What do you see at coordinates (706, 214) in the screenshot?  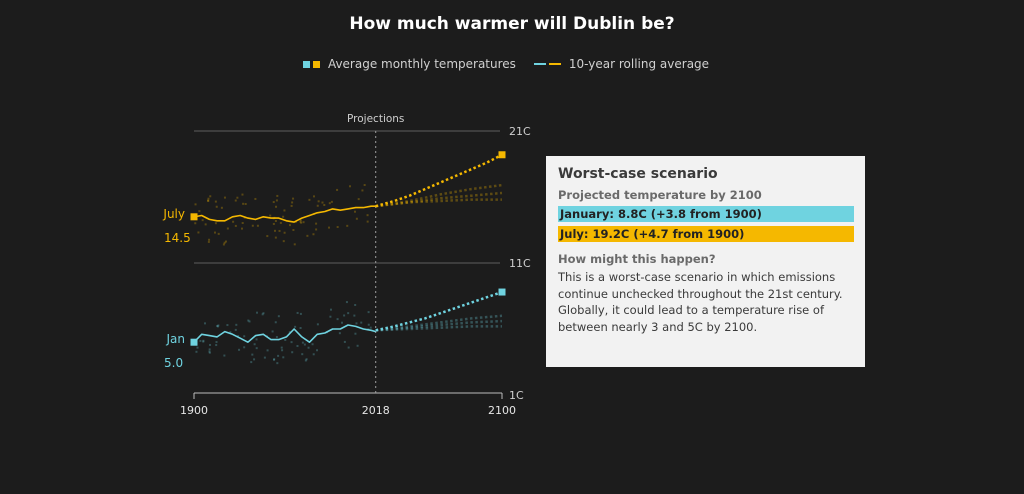 I see `january-projection-bar: January: 8.8C (+3.8 from 1900)` at bounding box center [706, 214].